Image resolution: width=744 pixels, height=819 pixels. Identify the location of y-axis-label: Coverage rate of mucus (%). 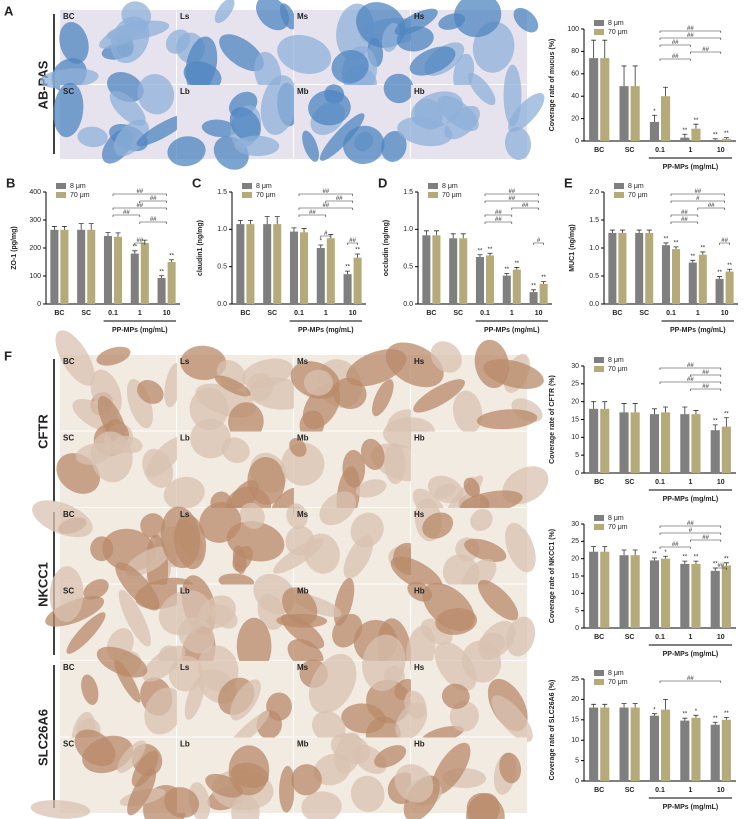
(552, 85).